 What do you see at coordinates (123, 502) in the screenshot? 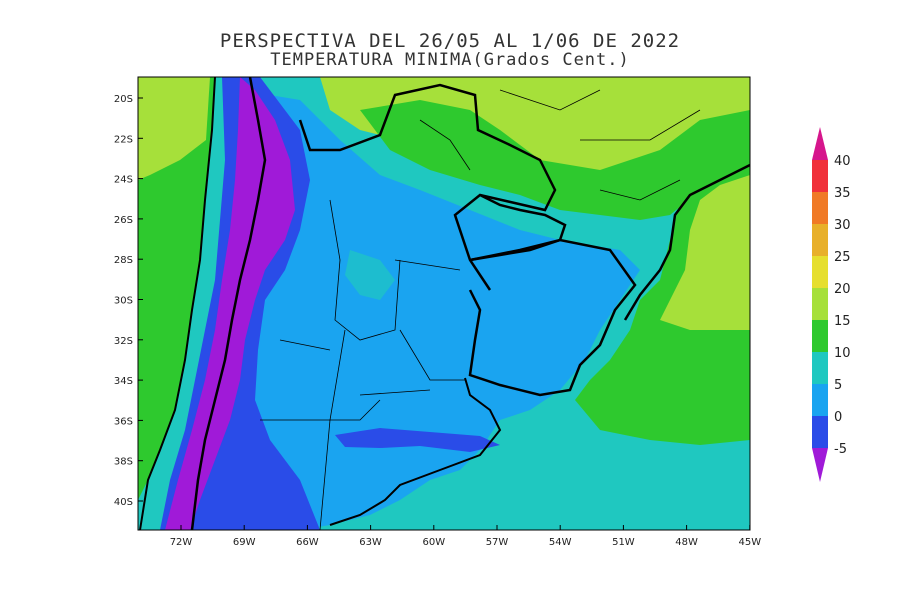
I see `lat-tick-label: 40S` at bounding box center [123, 502].